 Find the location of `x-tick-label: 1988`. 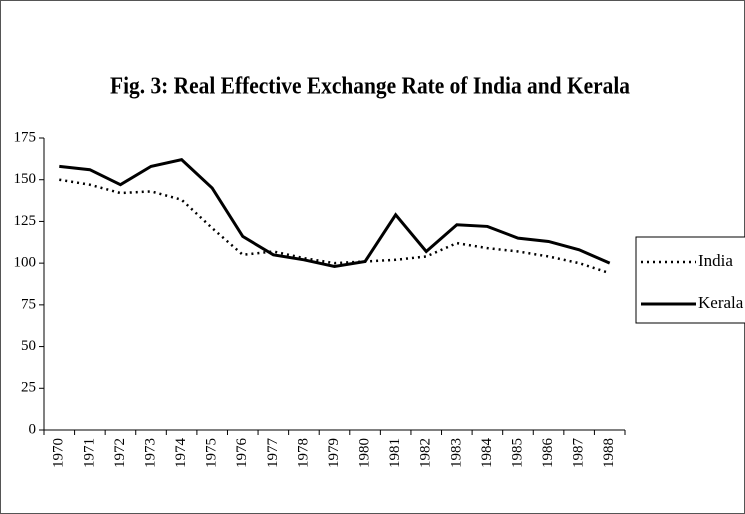

x-tick-label: 1988 is located at coordinates (609, 453).